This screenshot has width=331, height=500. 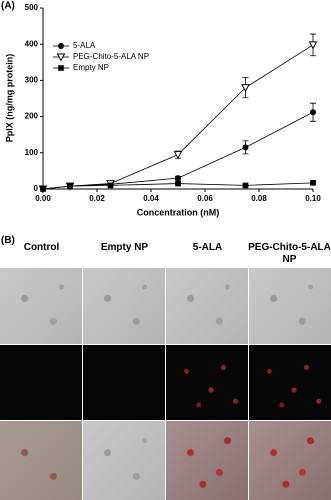 What do you see at coordinates (259, 198) in the screenshot?
I see `x-tick-label: 0.08` at bounding box center [259, 198].